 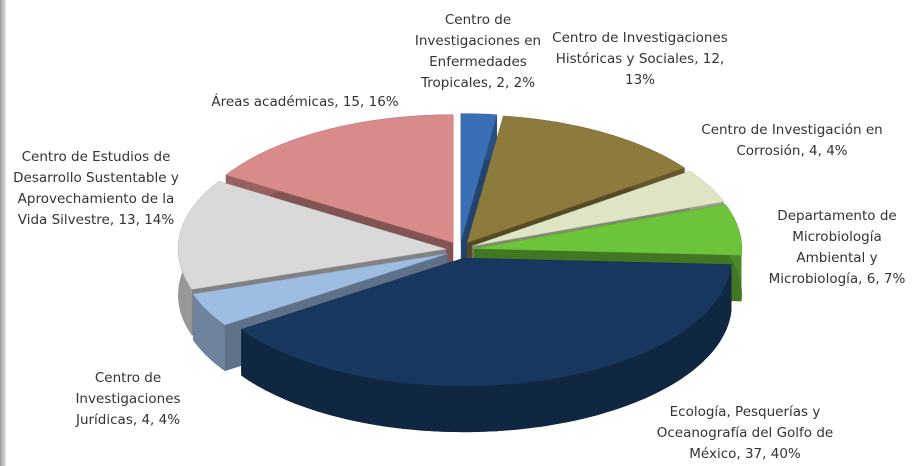 I want to click on slice-radial-side, so click(x=320, y=297).